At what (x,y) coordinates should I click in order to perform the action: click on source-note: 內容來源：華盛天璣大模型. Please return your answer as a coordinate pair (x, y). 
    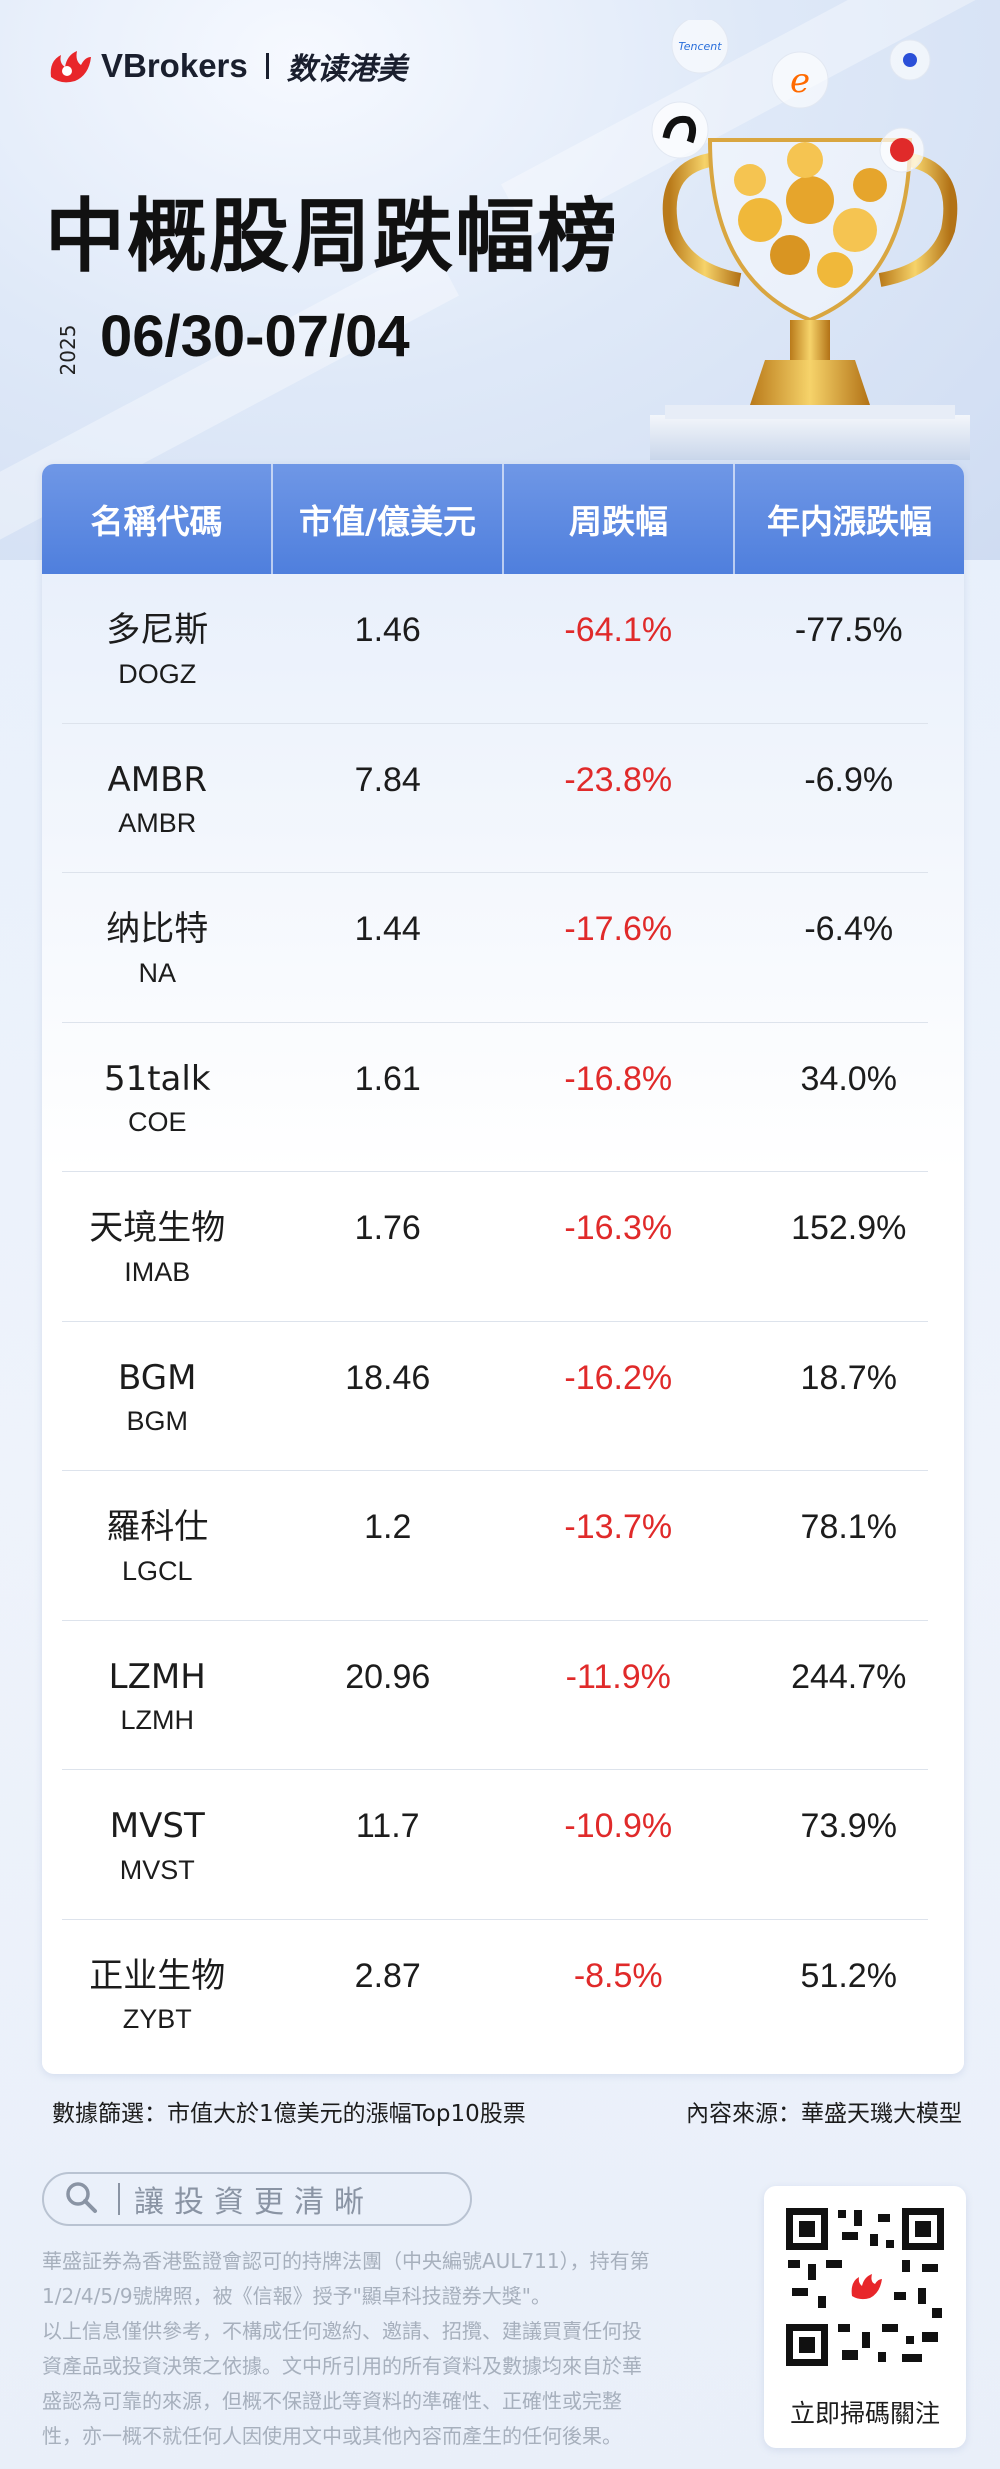
    Looking at the image, I should click on (824, 2114).